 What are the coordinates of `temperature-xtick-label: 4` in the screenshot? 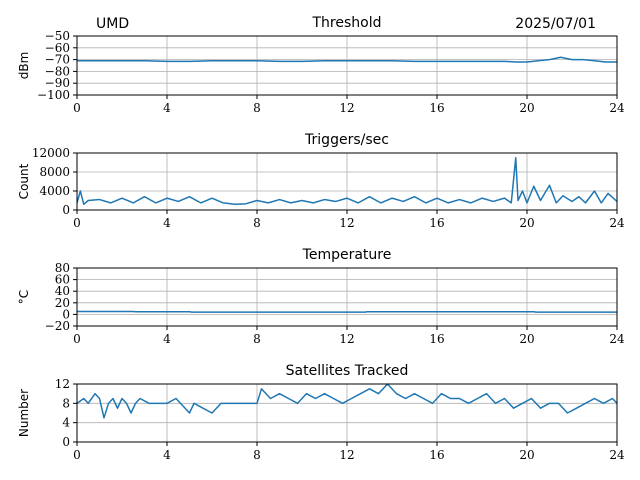 It's located at (167, 339).